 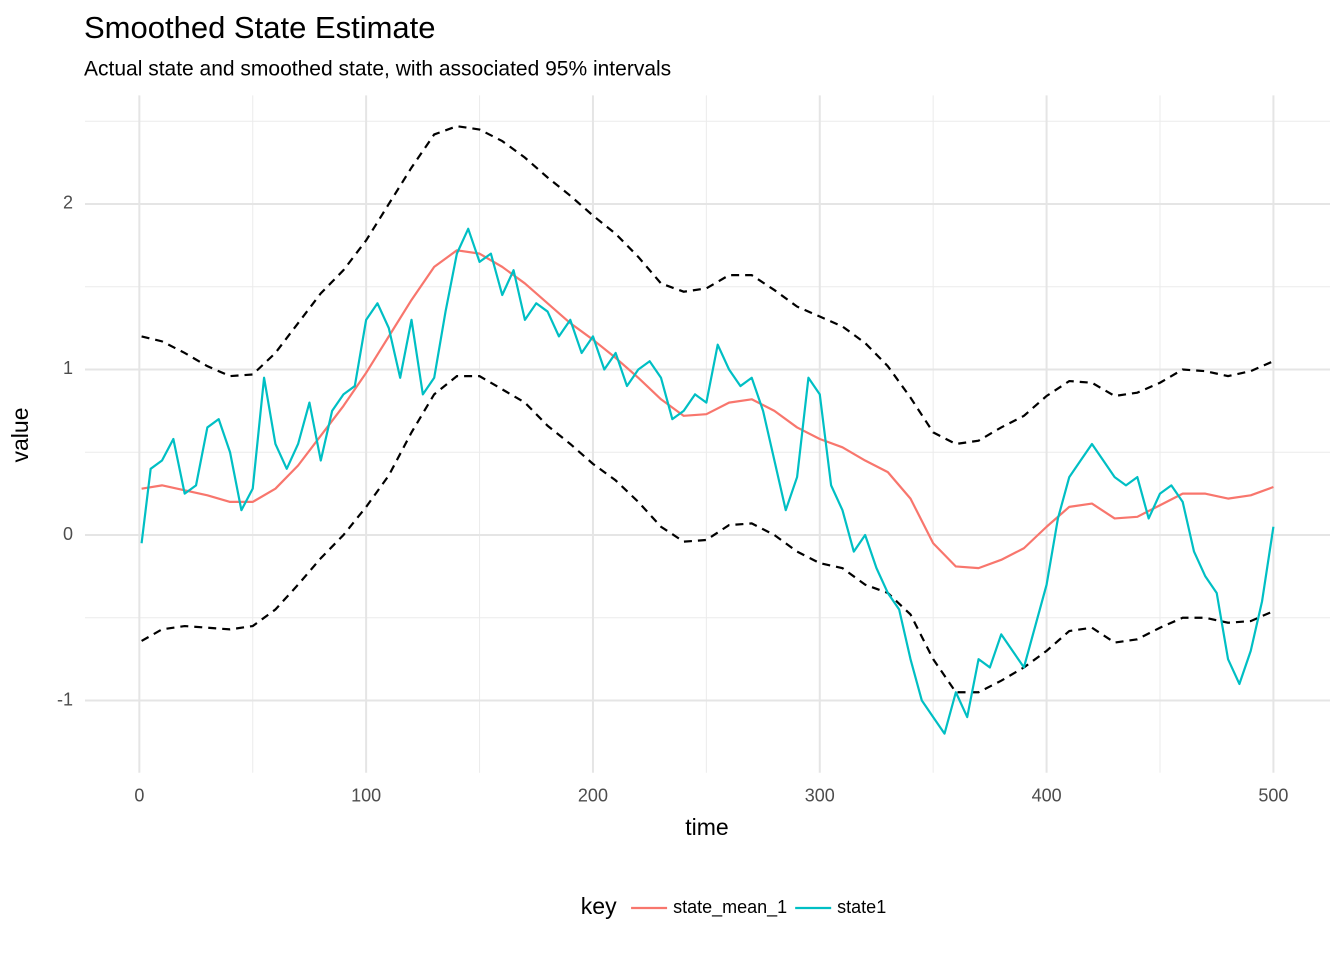 I want to click on x-tick-label: 500, so click(x=1273, y=795).